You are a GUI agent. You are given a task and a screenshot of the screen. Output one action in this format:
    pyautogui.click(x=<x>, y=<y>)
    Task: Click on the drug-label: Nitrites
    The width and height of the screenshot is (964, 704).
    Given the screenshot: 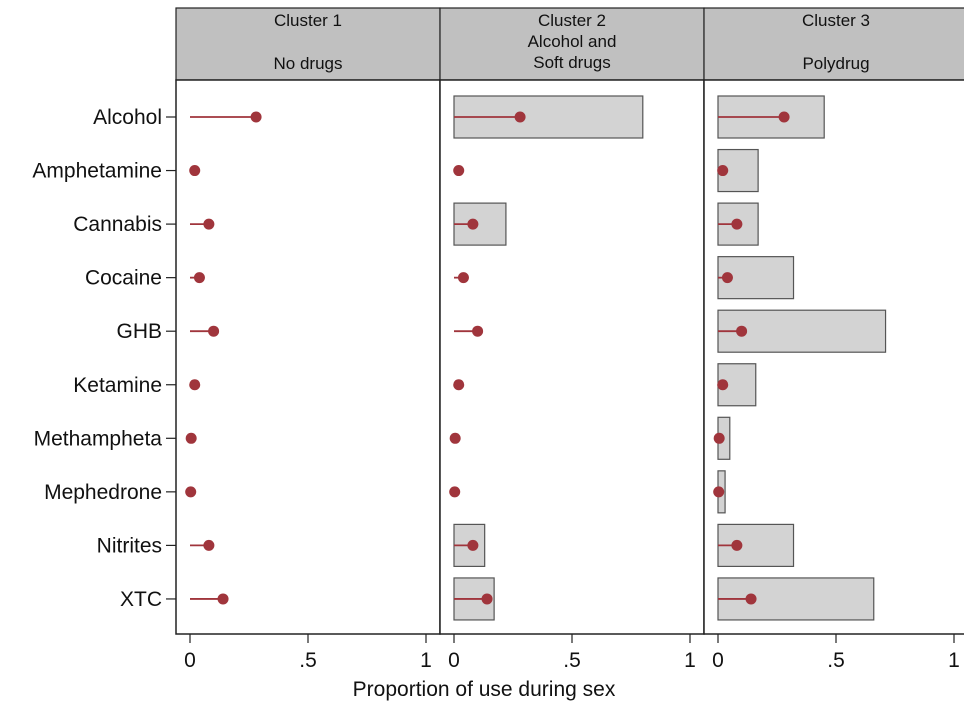 What is the action you would take?
    pyautogui.click(x=129, y=545)
    